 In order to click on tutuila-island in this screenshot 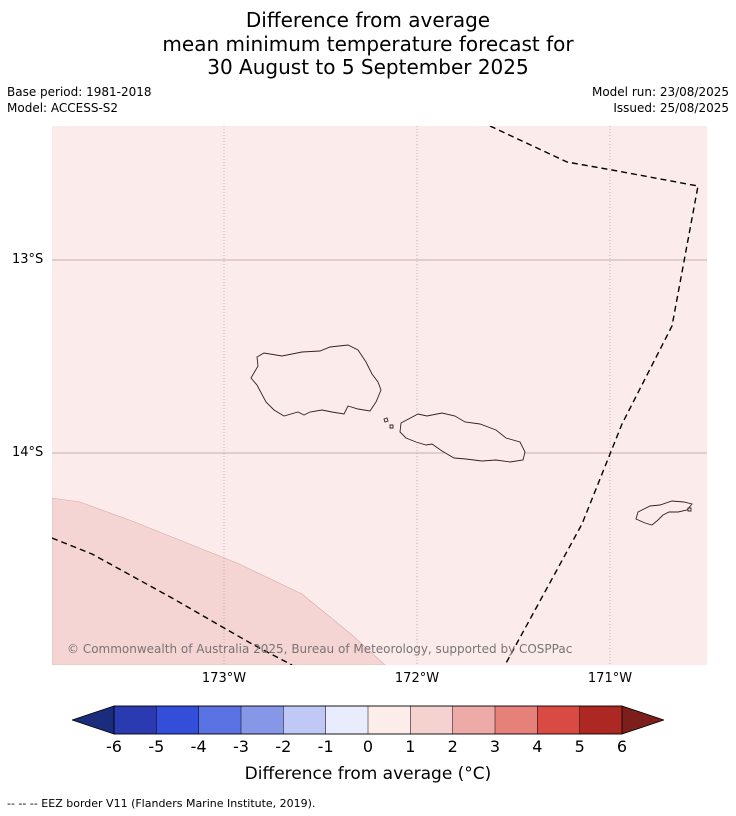, I will do `click(664, 513)`.